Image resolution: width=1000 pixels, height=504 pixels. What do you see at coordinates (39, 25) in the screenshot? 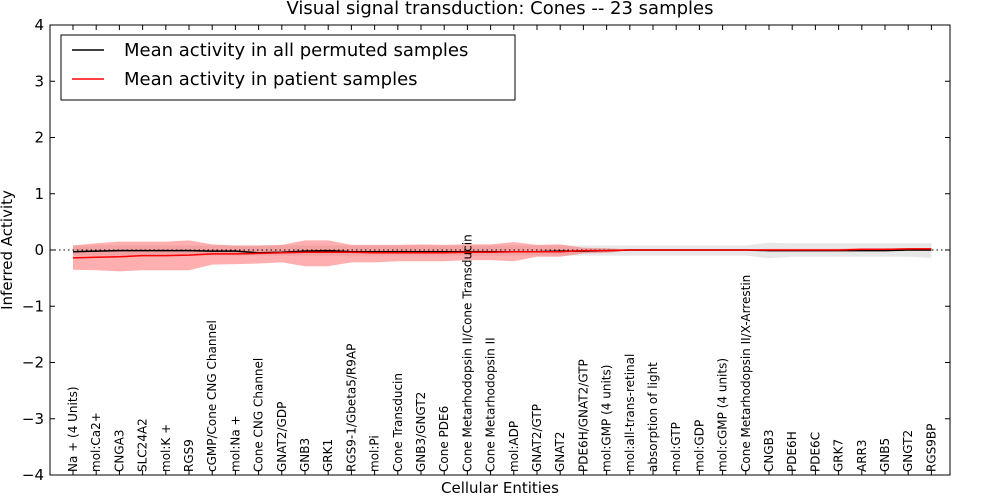
I see `y-tick-label: 4` at bounding box center [39, 25].